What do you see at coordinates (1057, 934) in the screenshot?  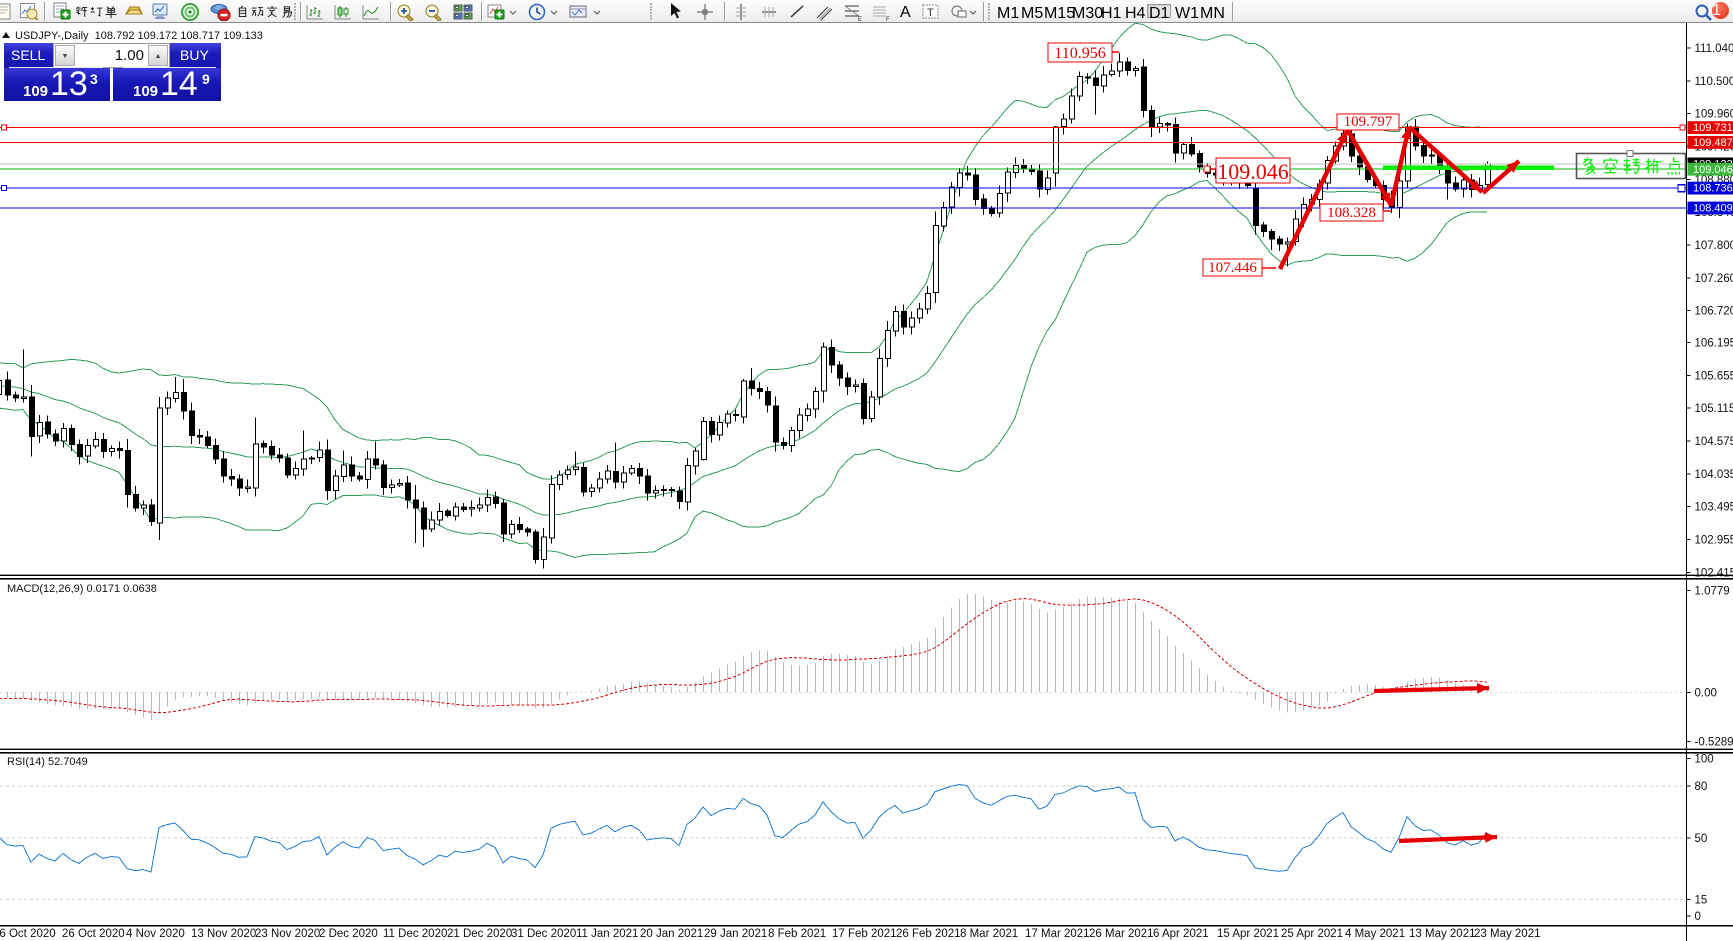 I see `svg-text: 17 Mar 2021` at bounding box center [1057, 934].